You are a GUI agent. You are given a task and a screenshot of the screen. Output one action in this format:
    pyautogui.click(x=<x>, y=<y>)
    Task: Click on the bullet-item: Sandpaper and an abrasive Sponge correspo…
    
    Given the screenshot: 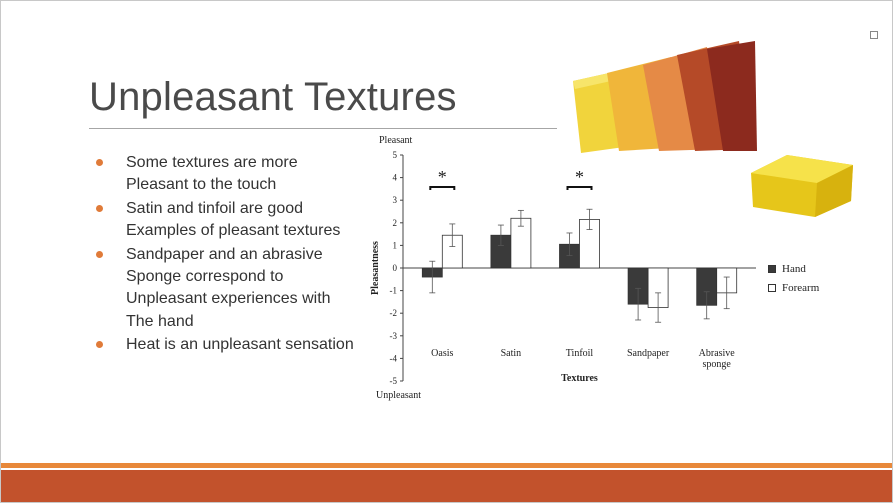 What is the action you would take?
    pyautogui.click(x=231, y=289)
    